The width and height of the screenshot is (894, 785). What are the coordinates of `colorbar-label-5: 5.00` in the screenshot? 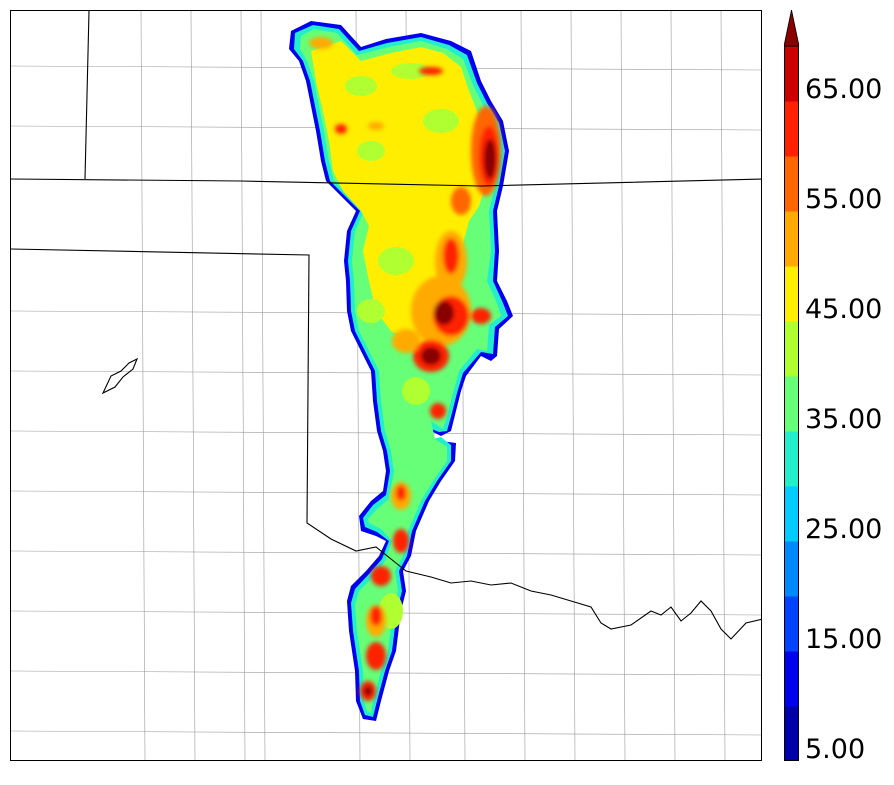 It's located at (835, 749).